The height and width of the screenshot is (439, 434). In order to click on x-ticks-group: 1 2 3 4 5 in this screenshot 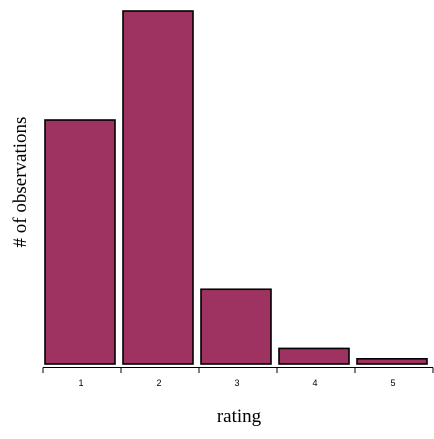, I will do `click(238, 377)`.